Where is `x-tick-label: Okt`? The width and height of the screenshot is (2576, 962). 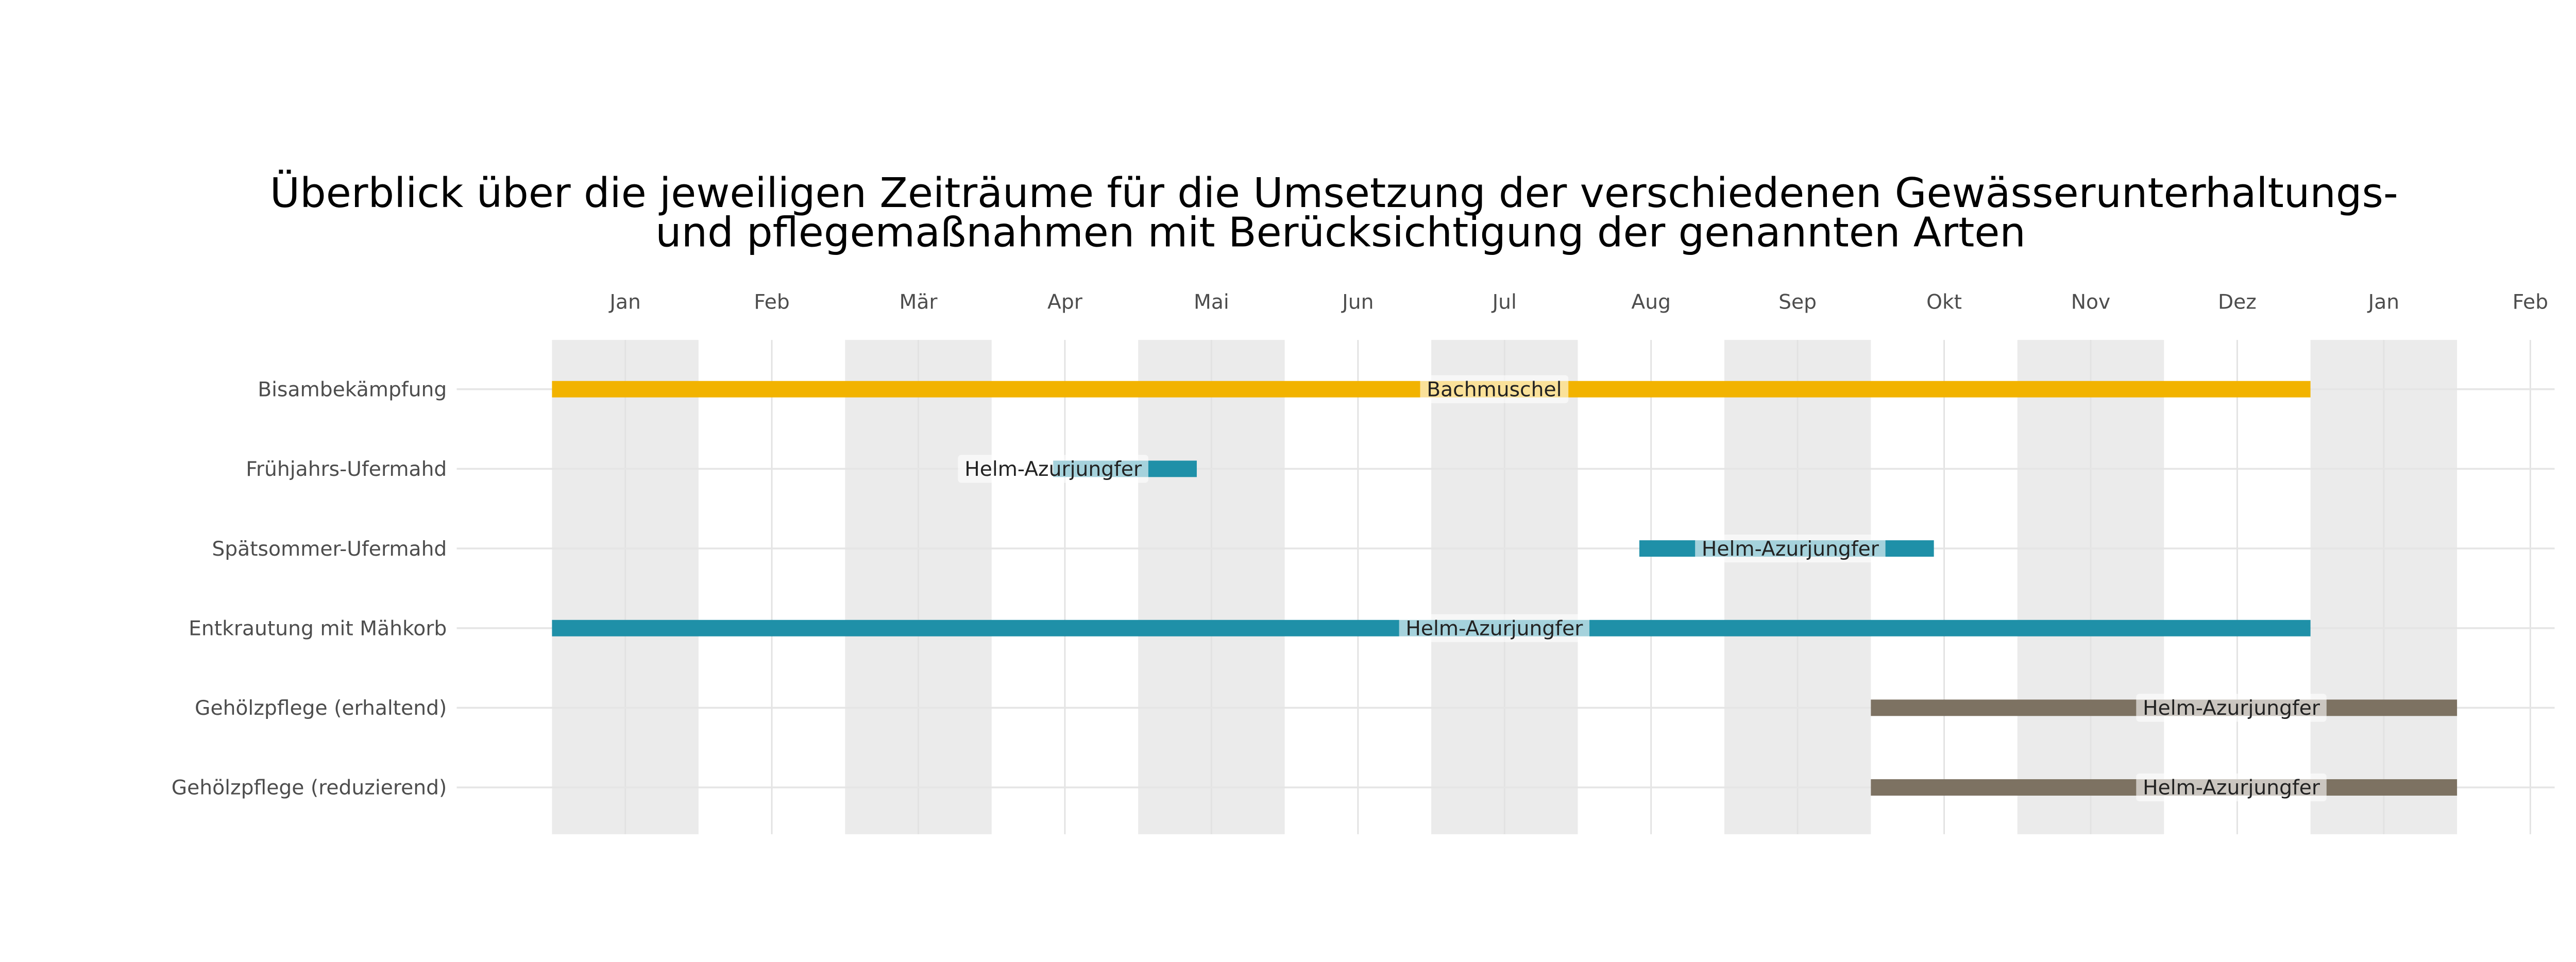 x-tick-label: Okt is located at coordinates (1944, 302).